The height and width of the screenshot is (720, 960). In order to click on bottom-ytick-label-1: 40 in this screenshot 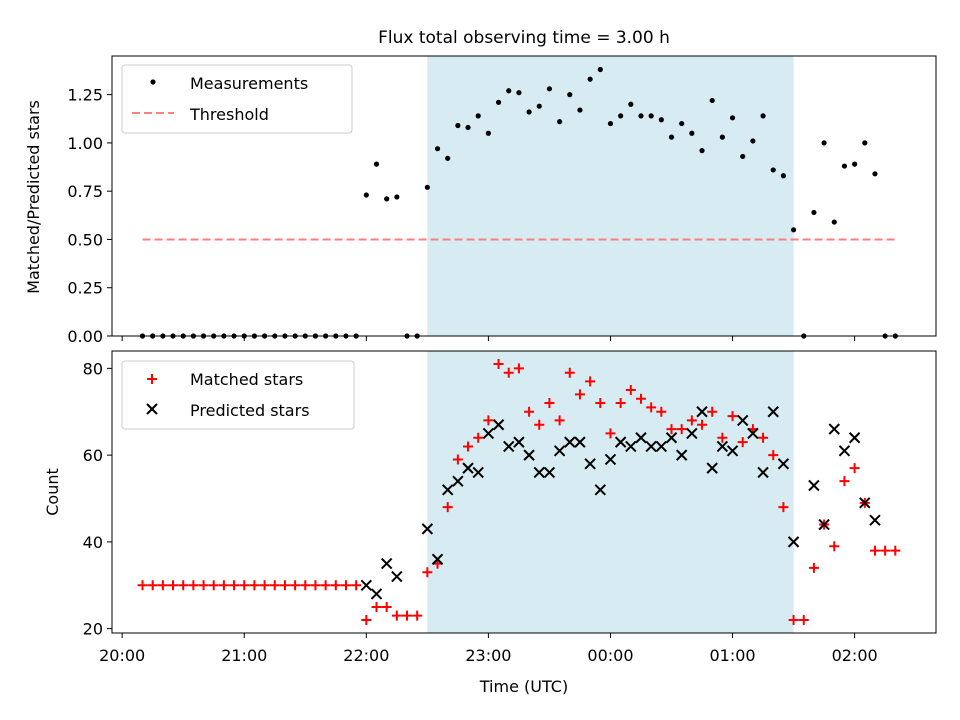, I will do `click(93, 542)`.